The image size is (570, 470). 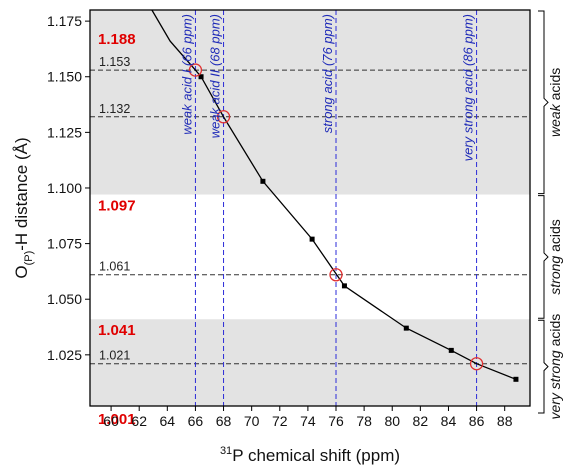 I want to click on boundary-value-label: 1.001, so click(x=117, y=419).